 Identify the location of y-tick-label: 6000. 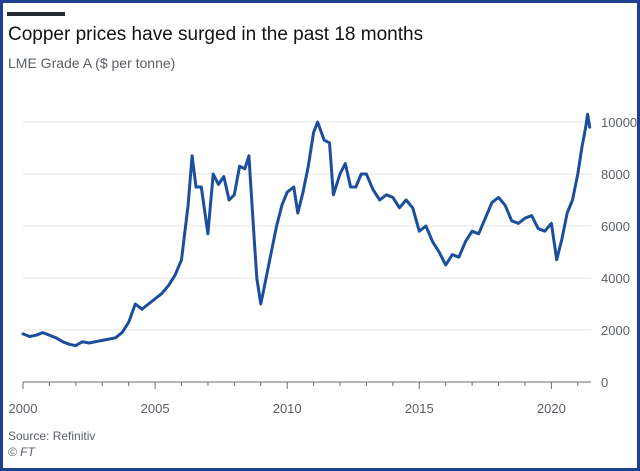
(615, 226).